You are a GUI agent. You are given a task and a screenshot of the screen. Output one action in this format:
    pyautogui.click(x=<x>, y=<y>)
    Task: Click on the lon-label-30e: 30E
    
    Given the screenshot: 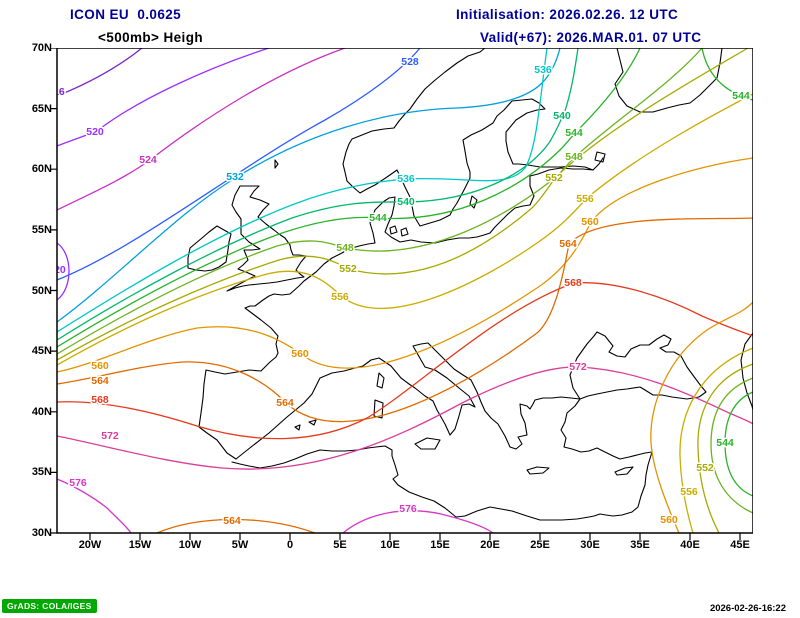 What is the action you would take?
    pyautogui.click(x=590, y=545)
    